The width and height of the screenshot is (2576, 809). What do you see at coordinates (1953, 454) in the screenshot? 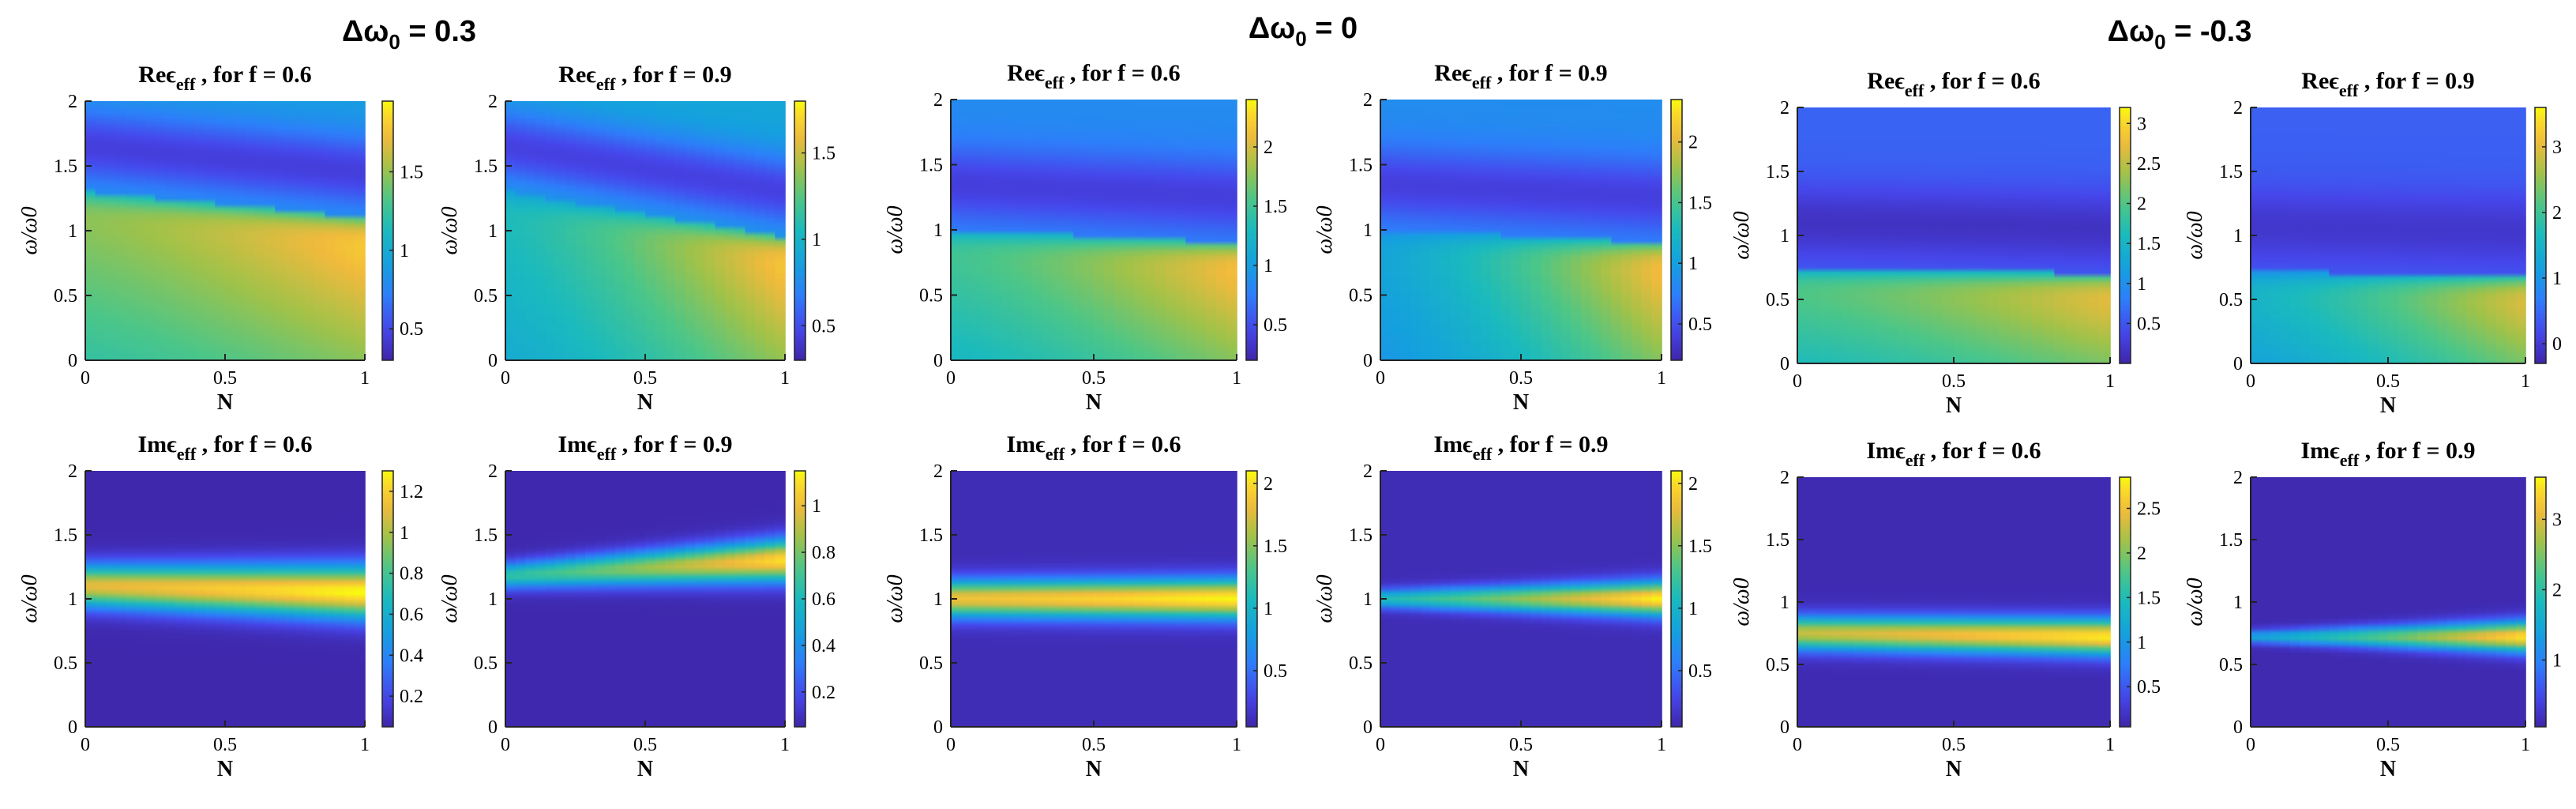
I see `panel-title: Imϵeff , for f = 0.6` at bounding box center [1953, 454].